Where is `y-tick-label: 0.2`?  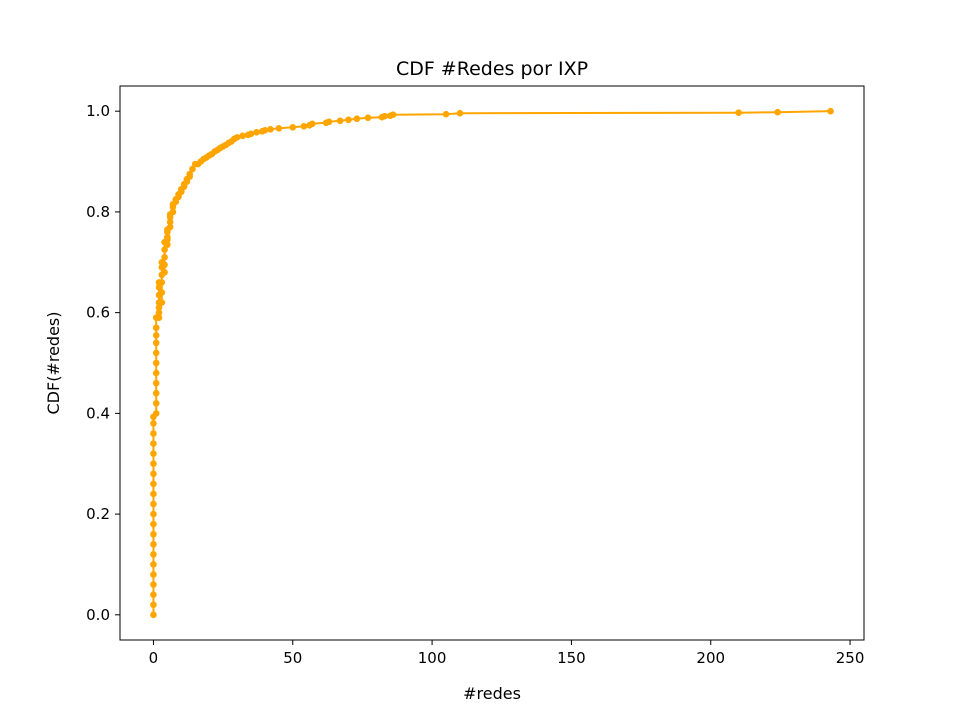 y-tick-label: 0.2 is located at coordinates (98, 514).